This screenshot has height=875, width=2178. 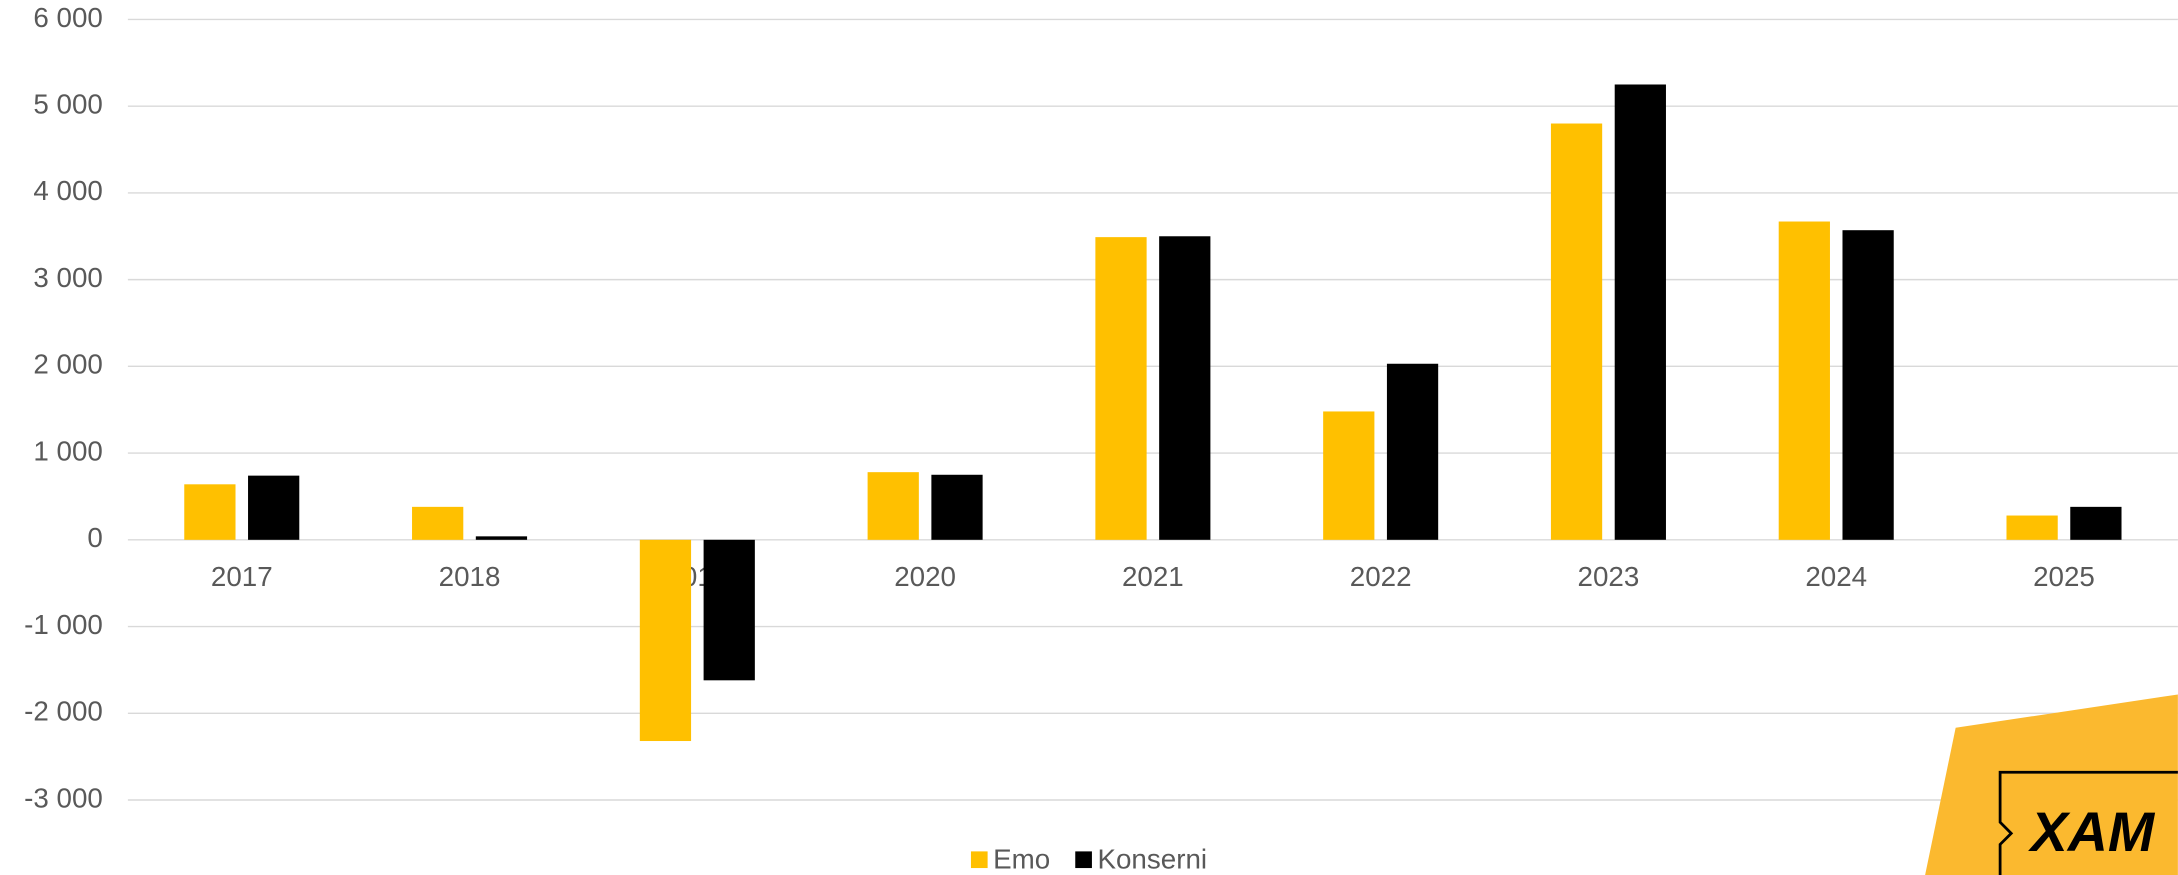 What do you see at coordinates (470, 576) in the screenshot?
I see `x-tick-label: 2018` at bounding box center [470, 576].